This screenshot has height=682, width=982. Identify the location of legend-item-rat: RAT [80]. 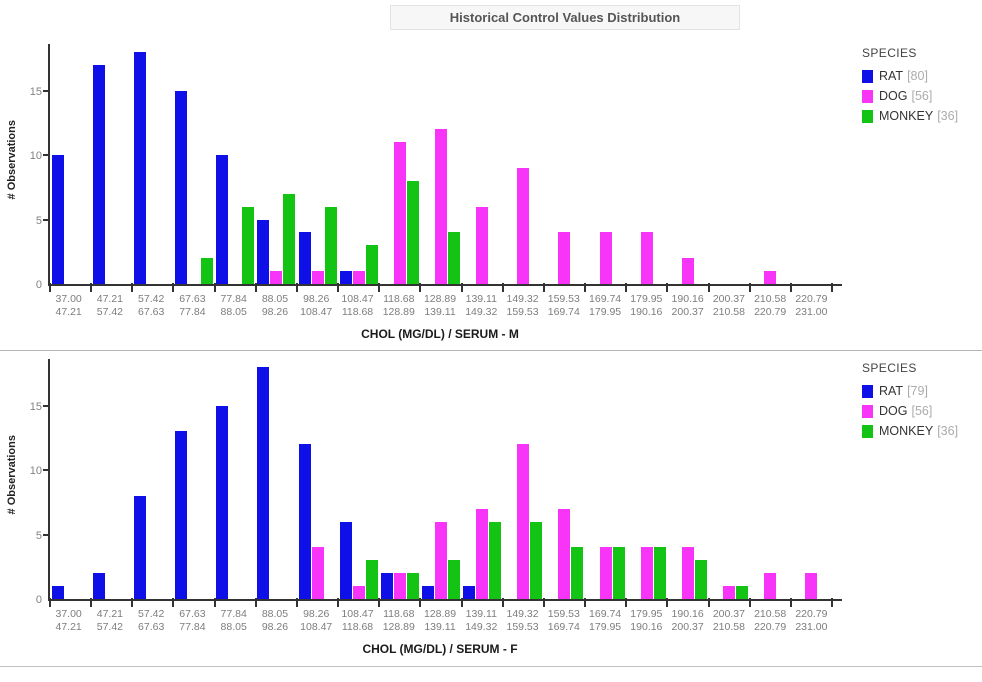
(910, 76).